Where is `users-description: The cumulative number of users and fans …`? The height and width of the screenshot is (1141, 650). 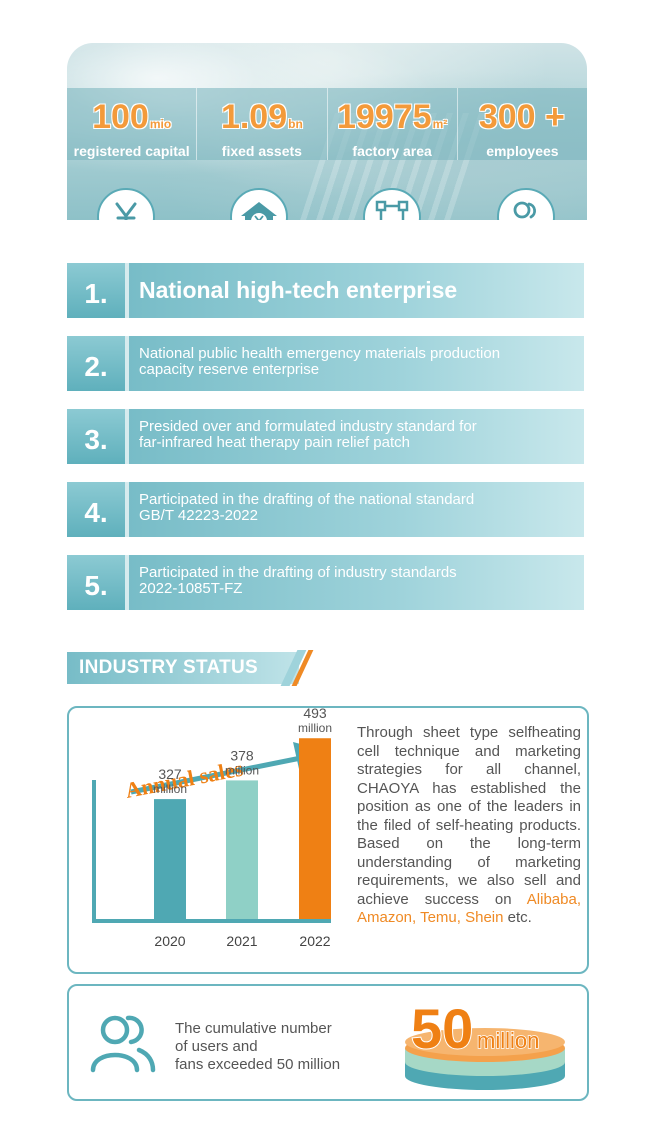
users-description: The cumulative number of users and fans … is located at coordinates (275, 1047).